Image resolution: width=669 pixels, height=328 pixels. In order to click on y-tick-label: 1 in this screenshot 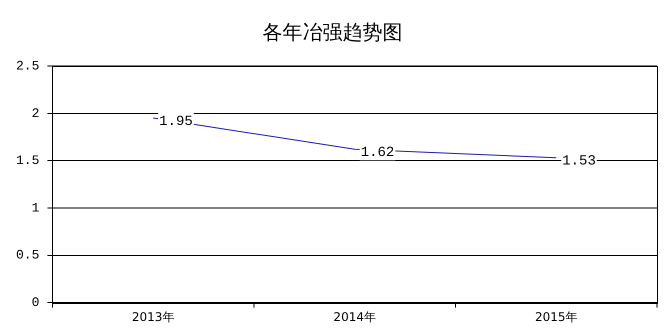, I will do `click(36, 208)`.